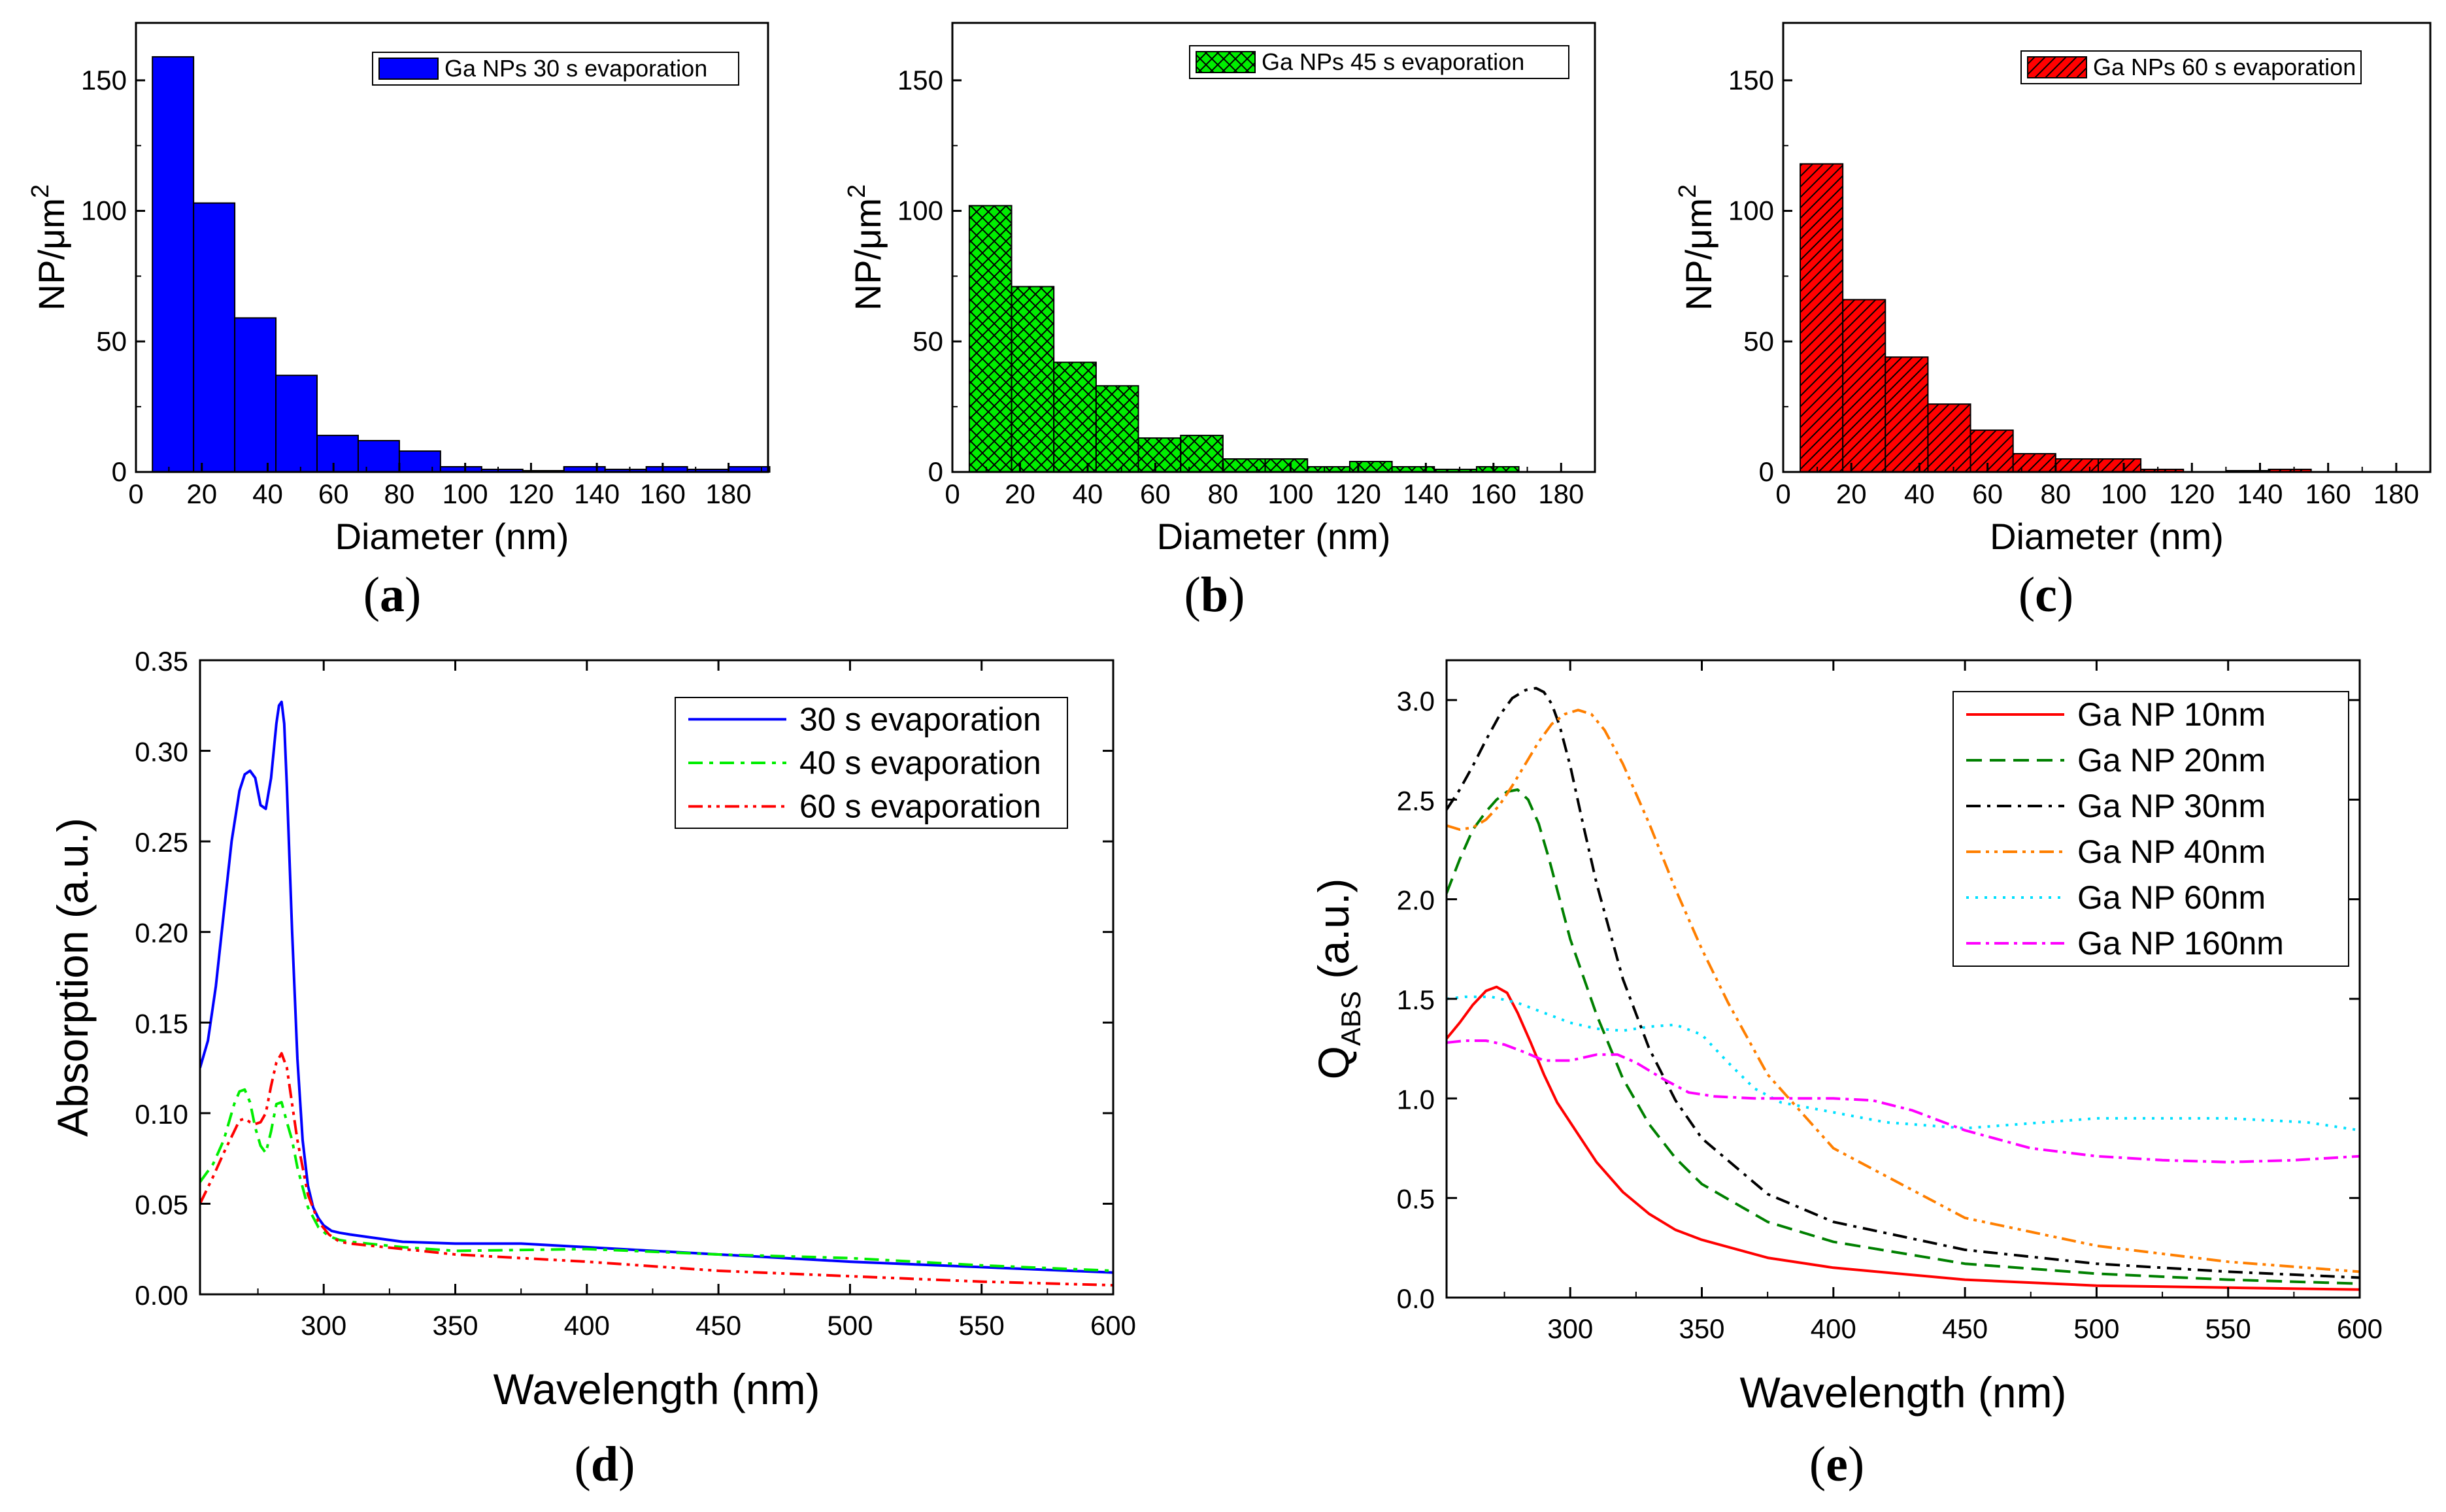 The width and height of the screenshot is (2446, 1512). I want to click on panel-label: (d), so click(605, 1464).